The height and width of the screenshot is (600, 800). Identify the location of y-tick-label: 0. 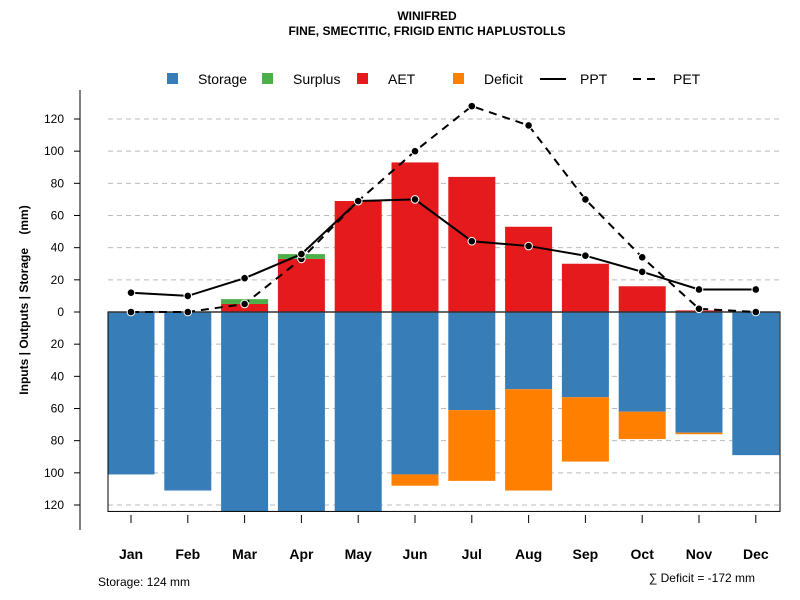
(60, 312).